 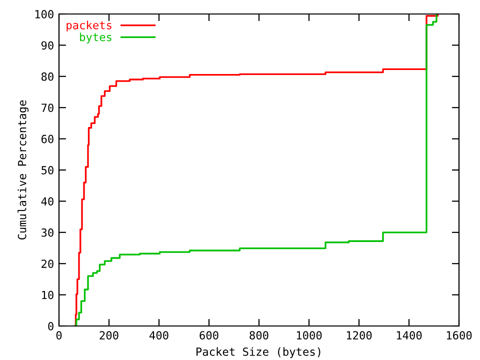 What do you see at coordinates (23, 170) in the screenshot?
I see `y-axis-title: Cumulative Percentage` at bounding box center [23, 170].